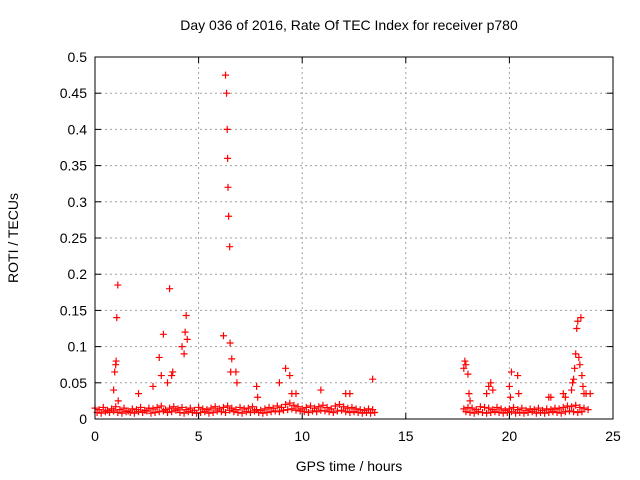 This screenshot has width=640, height=480. I want to click on x-tick-label: 5, so click(199, 436).